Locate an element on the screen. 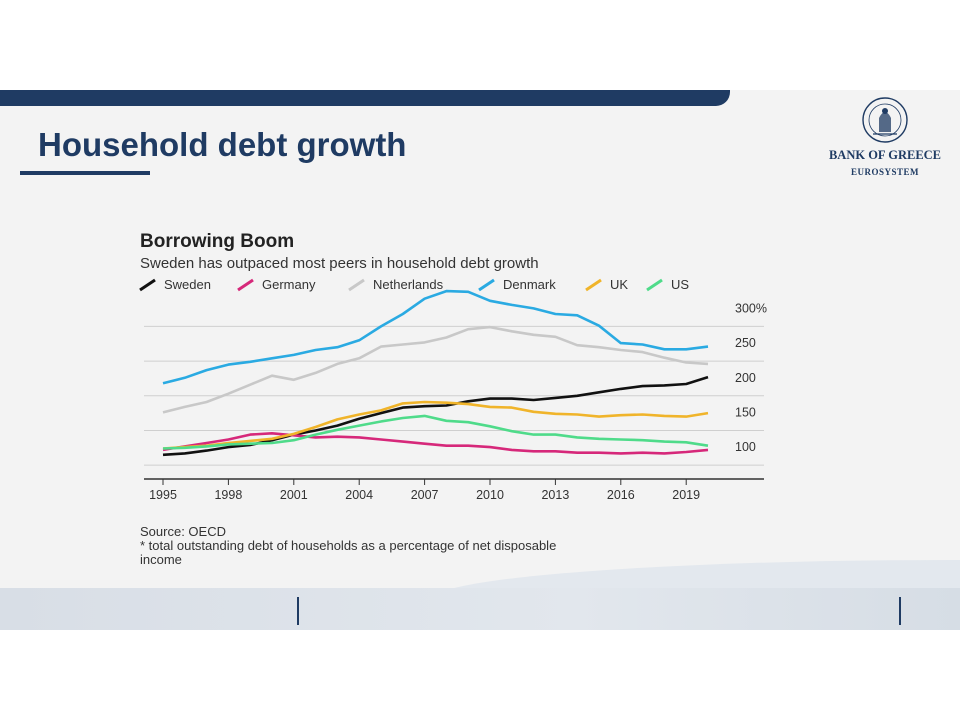  footer-divider-right is located at coordinates (900, 611).